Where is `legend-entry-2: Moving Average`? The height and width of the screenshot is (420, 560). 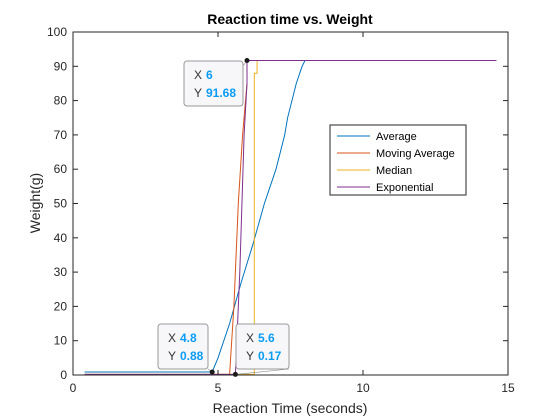 legend-entry-2: Moving Average is located at coordinates (415, 154).